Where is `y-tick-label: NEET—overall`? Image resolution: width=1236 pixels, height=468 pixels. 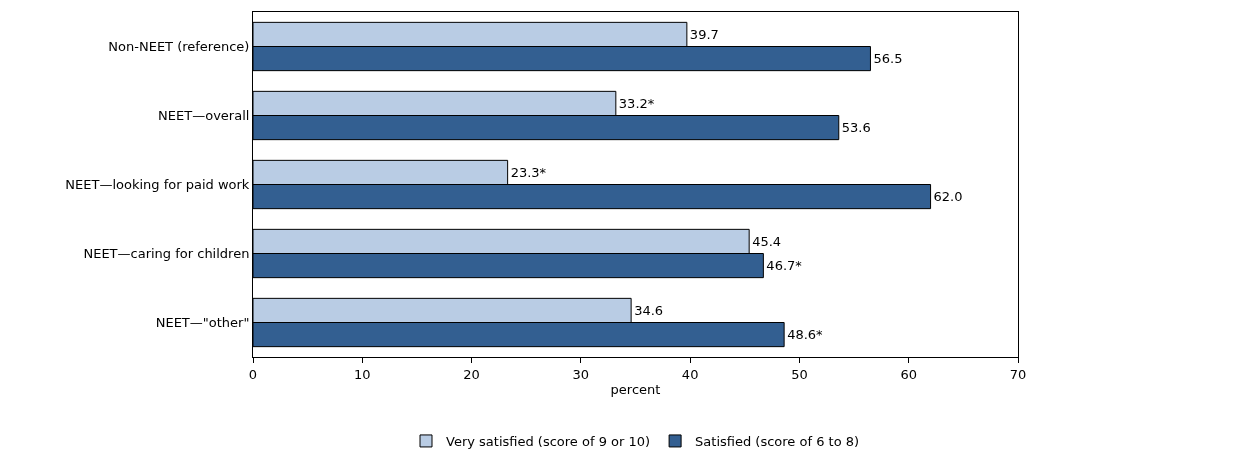
y-tick-label: NEET—overall is located at coordinates (204, 116).